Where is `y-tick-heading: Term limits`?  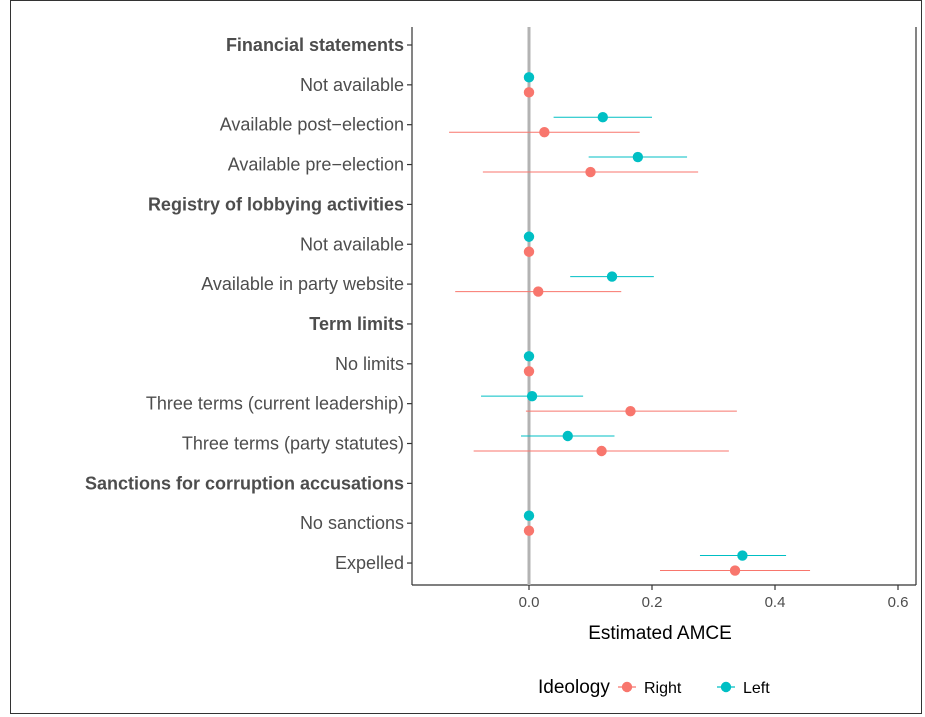
y-tick-heading: Term limits is located at coordinates (356, 324).